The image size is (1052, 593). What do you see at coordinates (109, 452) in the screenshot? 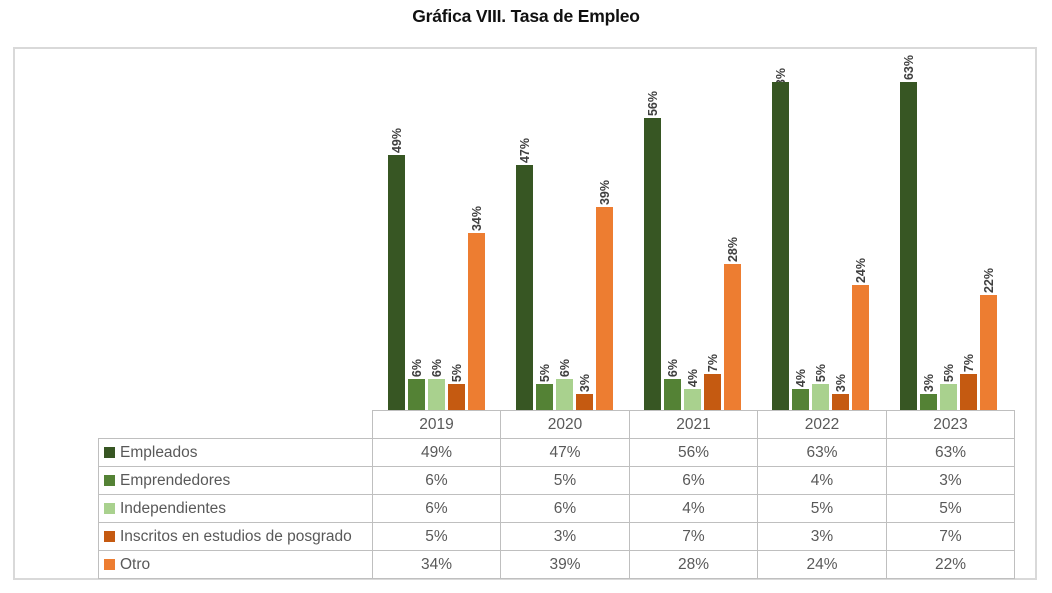
I see `legend-swatch-empleados` at bounding box center [109, 452].